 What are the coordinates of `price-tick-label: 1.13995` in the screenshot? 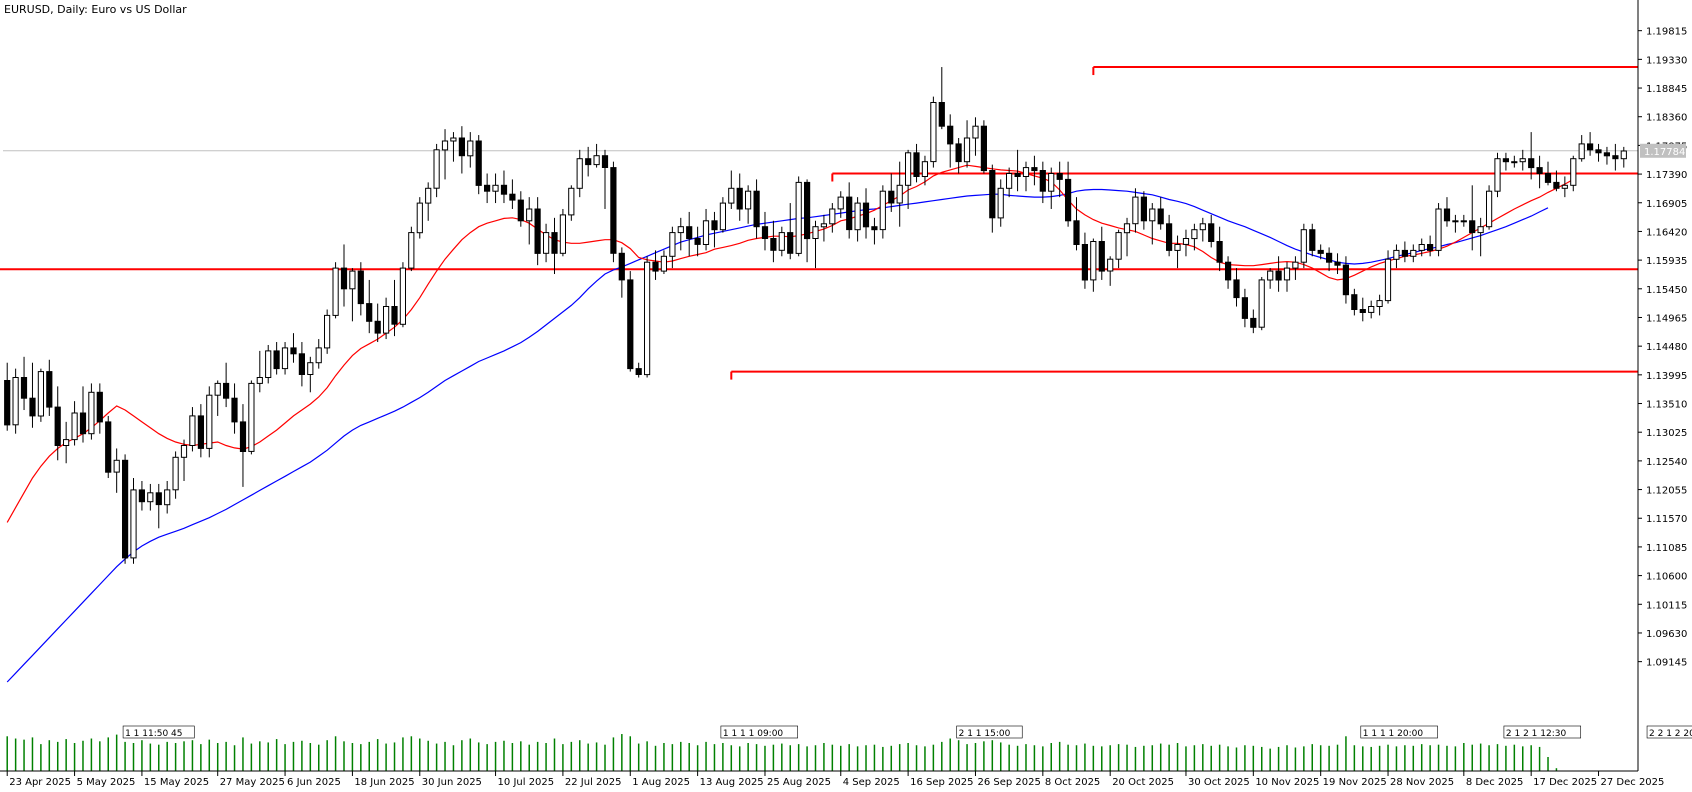 It's located at (1666, 376).